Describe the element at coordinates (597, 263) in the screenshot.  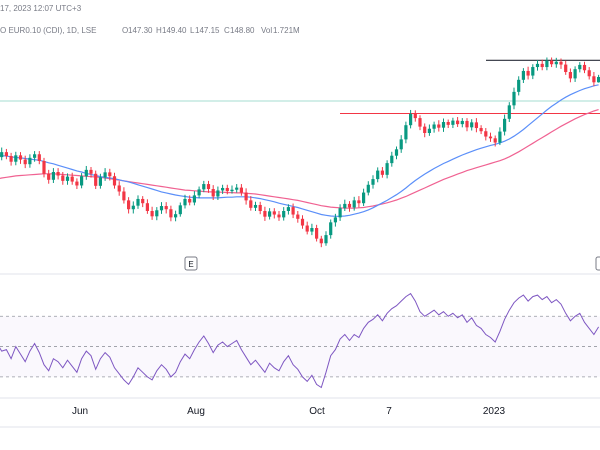
I see `event-marker-edge` at that location.